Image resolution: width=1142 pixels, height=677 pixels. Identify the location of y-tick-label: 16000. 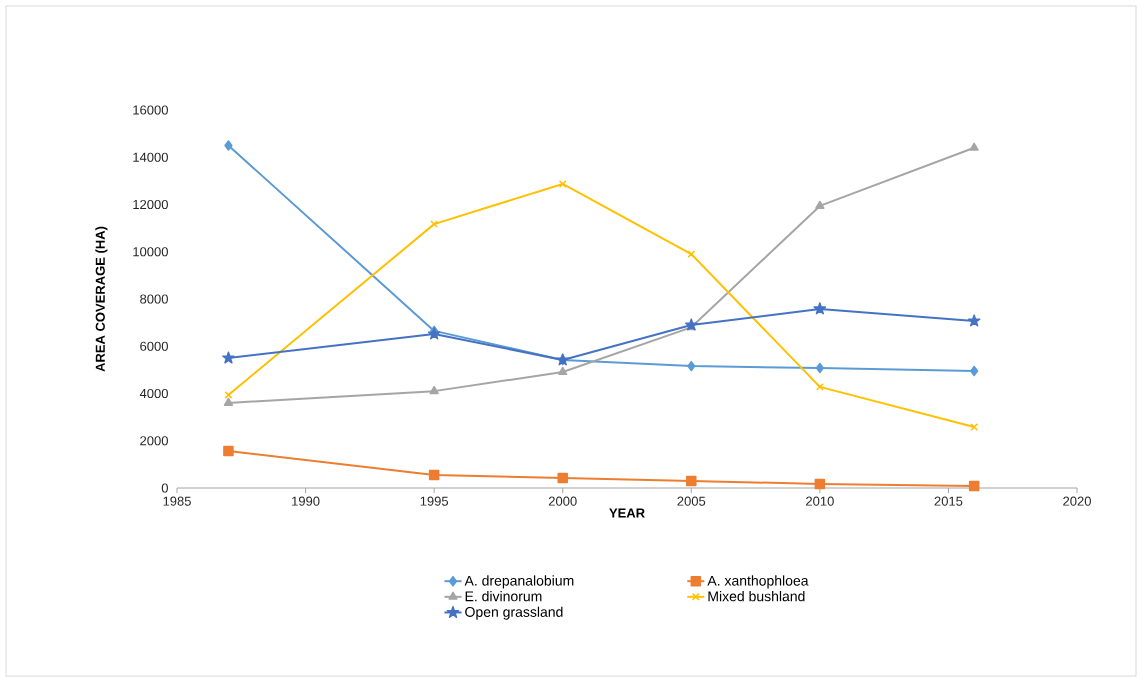
(150, 110).